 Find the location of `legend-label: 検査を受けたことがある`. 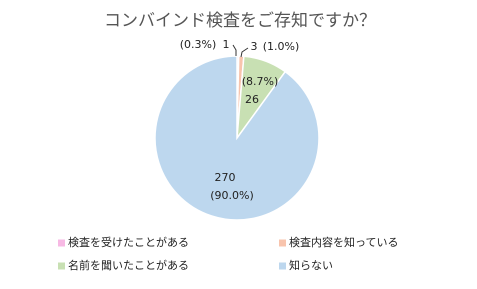

legend-label: 検査を受けたことがある is located at coordinates (128, 242).